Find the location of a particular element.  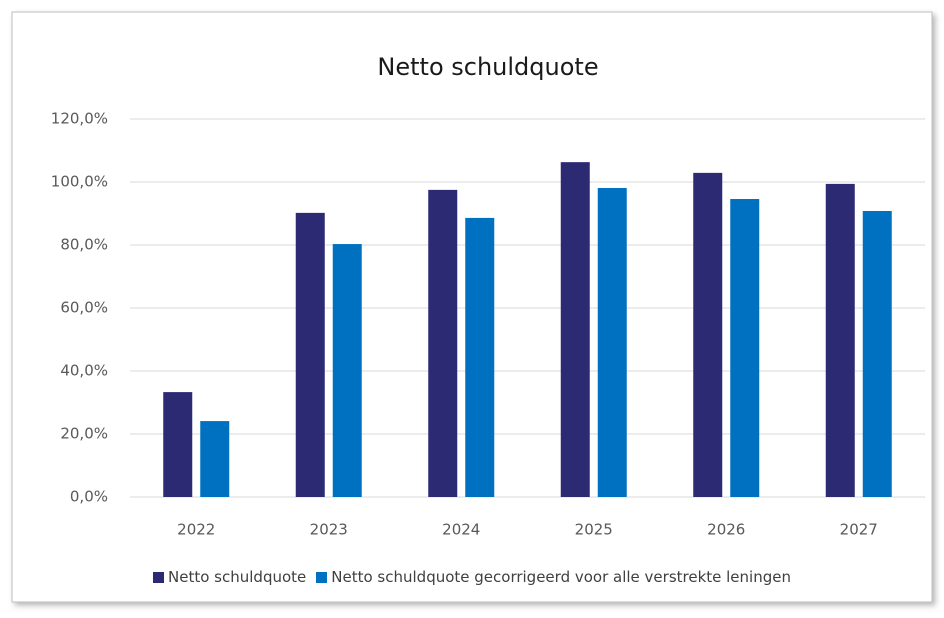

x-tick-label: 2025 is located at coordinates (594, 530).